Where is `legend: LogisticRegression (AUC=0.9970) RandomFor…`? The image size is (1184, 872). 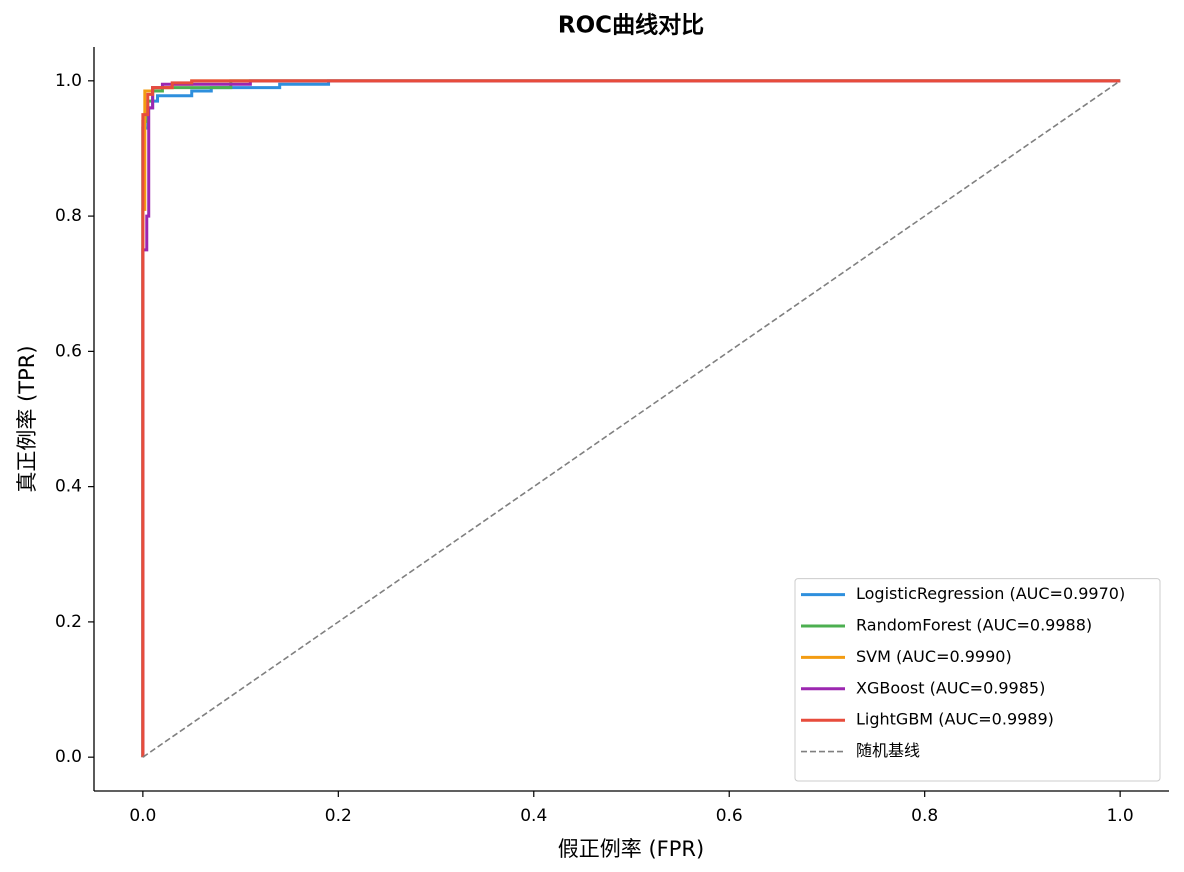 legend: LogisticRegression (AUC=0.9970) RandomFor… is located at coordinates (977, 680).